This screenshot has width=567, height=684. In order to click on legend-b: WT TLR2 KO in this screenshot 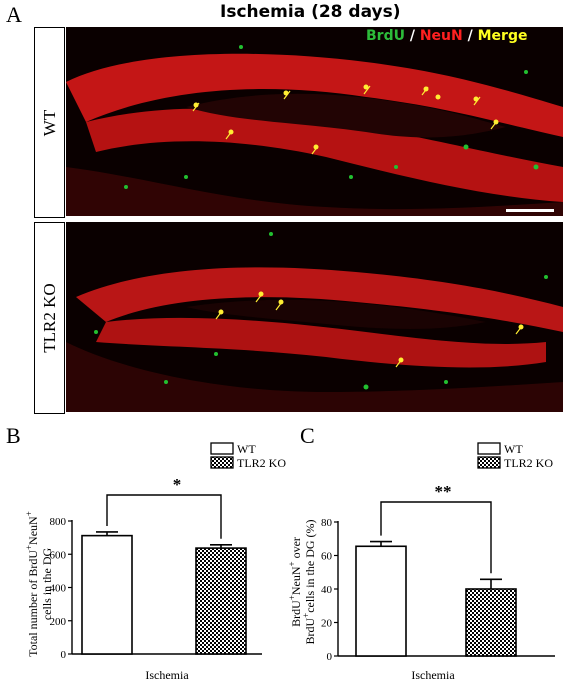, I will do `click(248, 456)`.